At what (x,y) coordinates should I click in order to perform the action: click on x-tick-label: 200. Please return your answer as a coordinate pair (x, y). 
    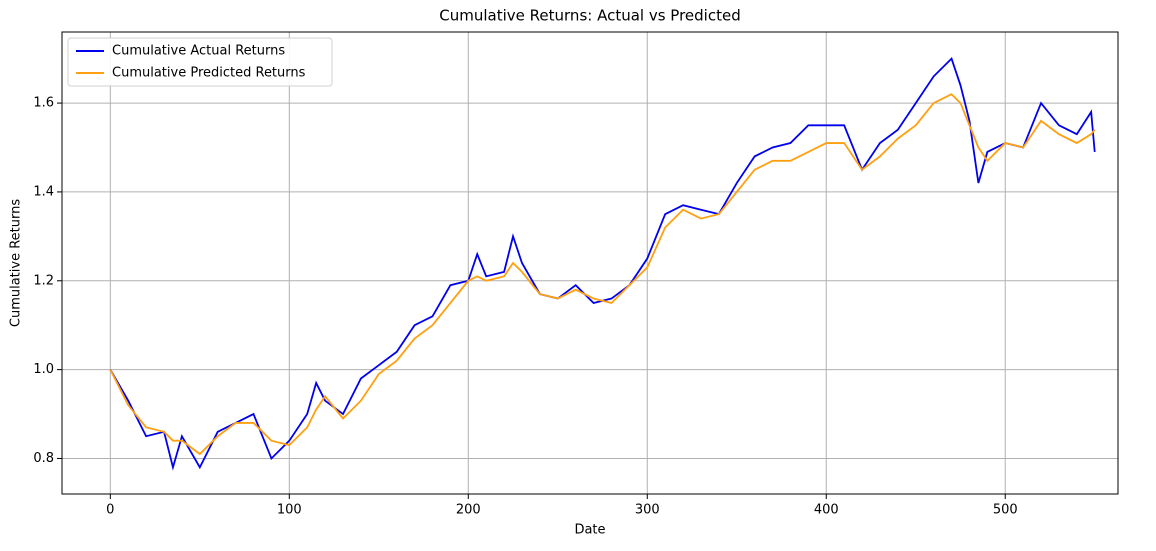
    Looking at the image, I should click on (468, 510).